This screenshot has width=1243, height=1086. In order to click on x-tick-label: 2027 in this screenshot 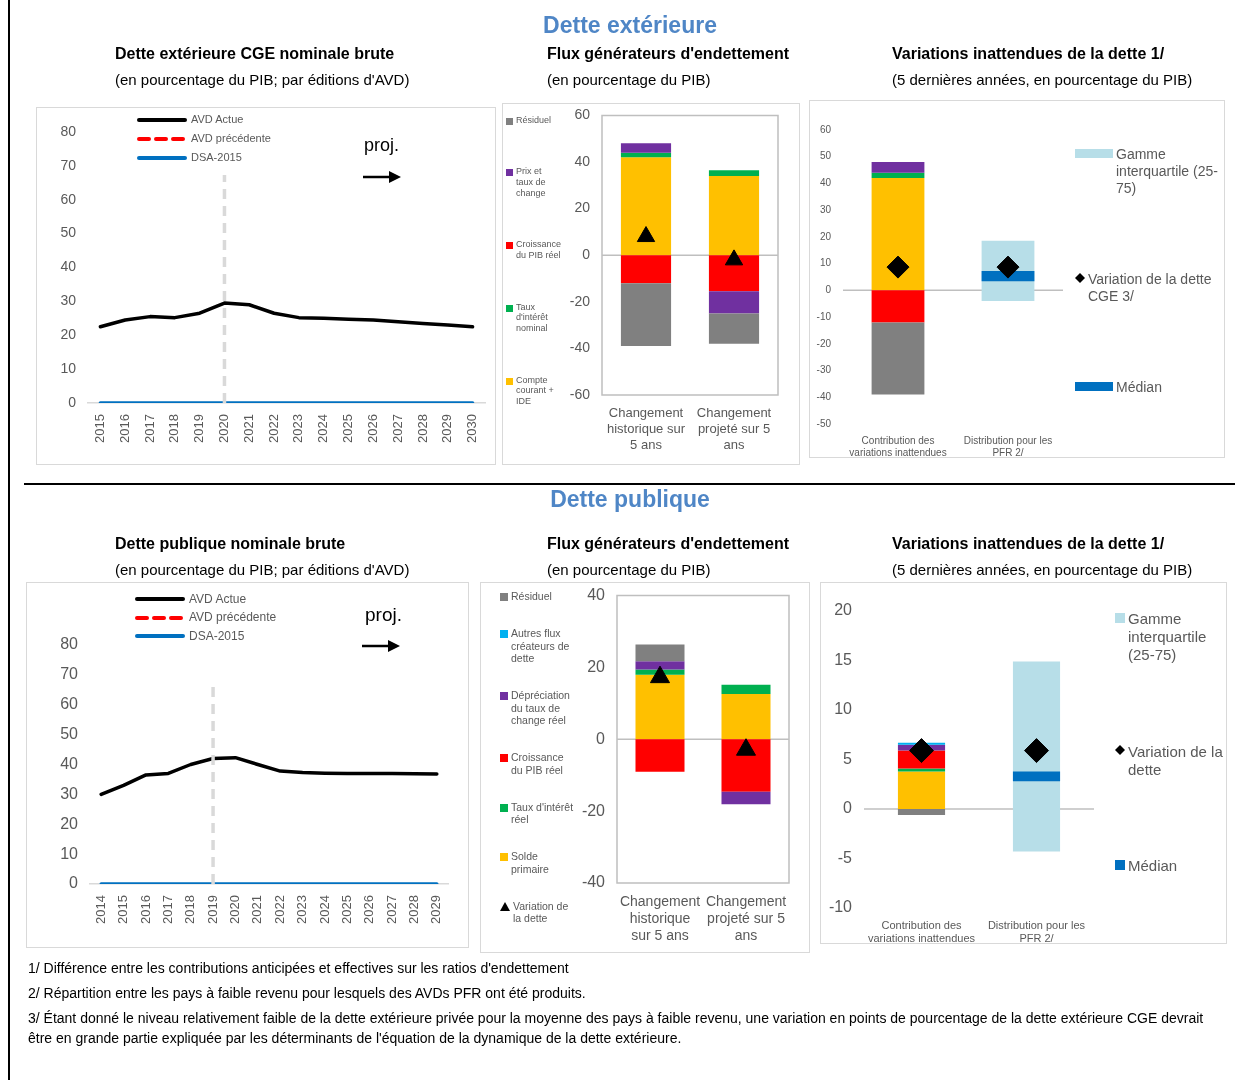, I will do `click(391, 909)`.